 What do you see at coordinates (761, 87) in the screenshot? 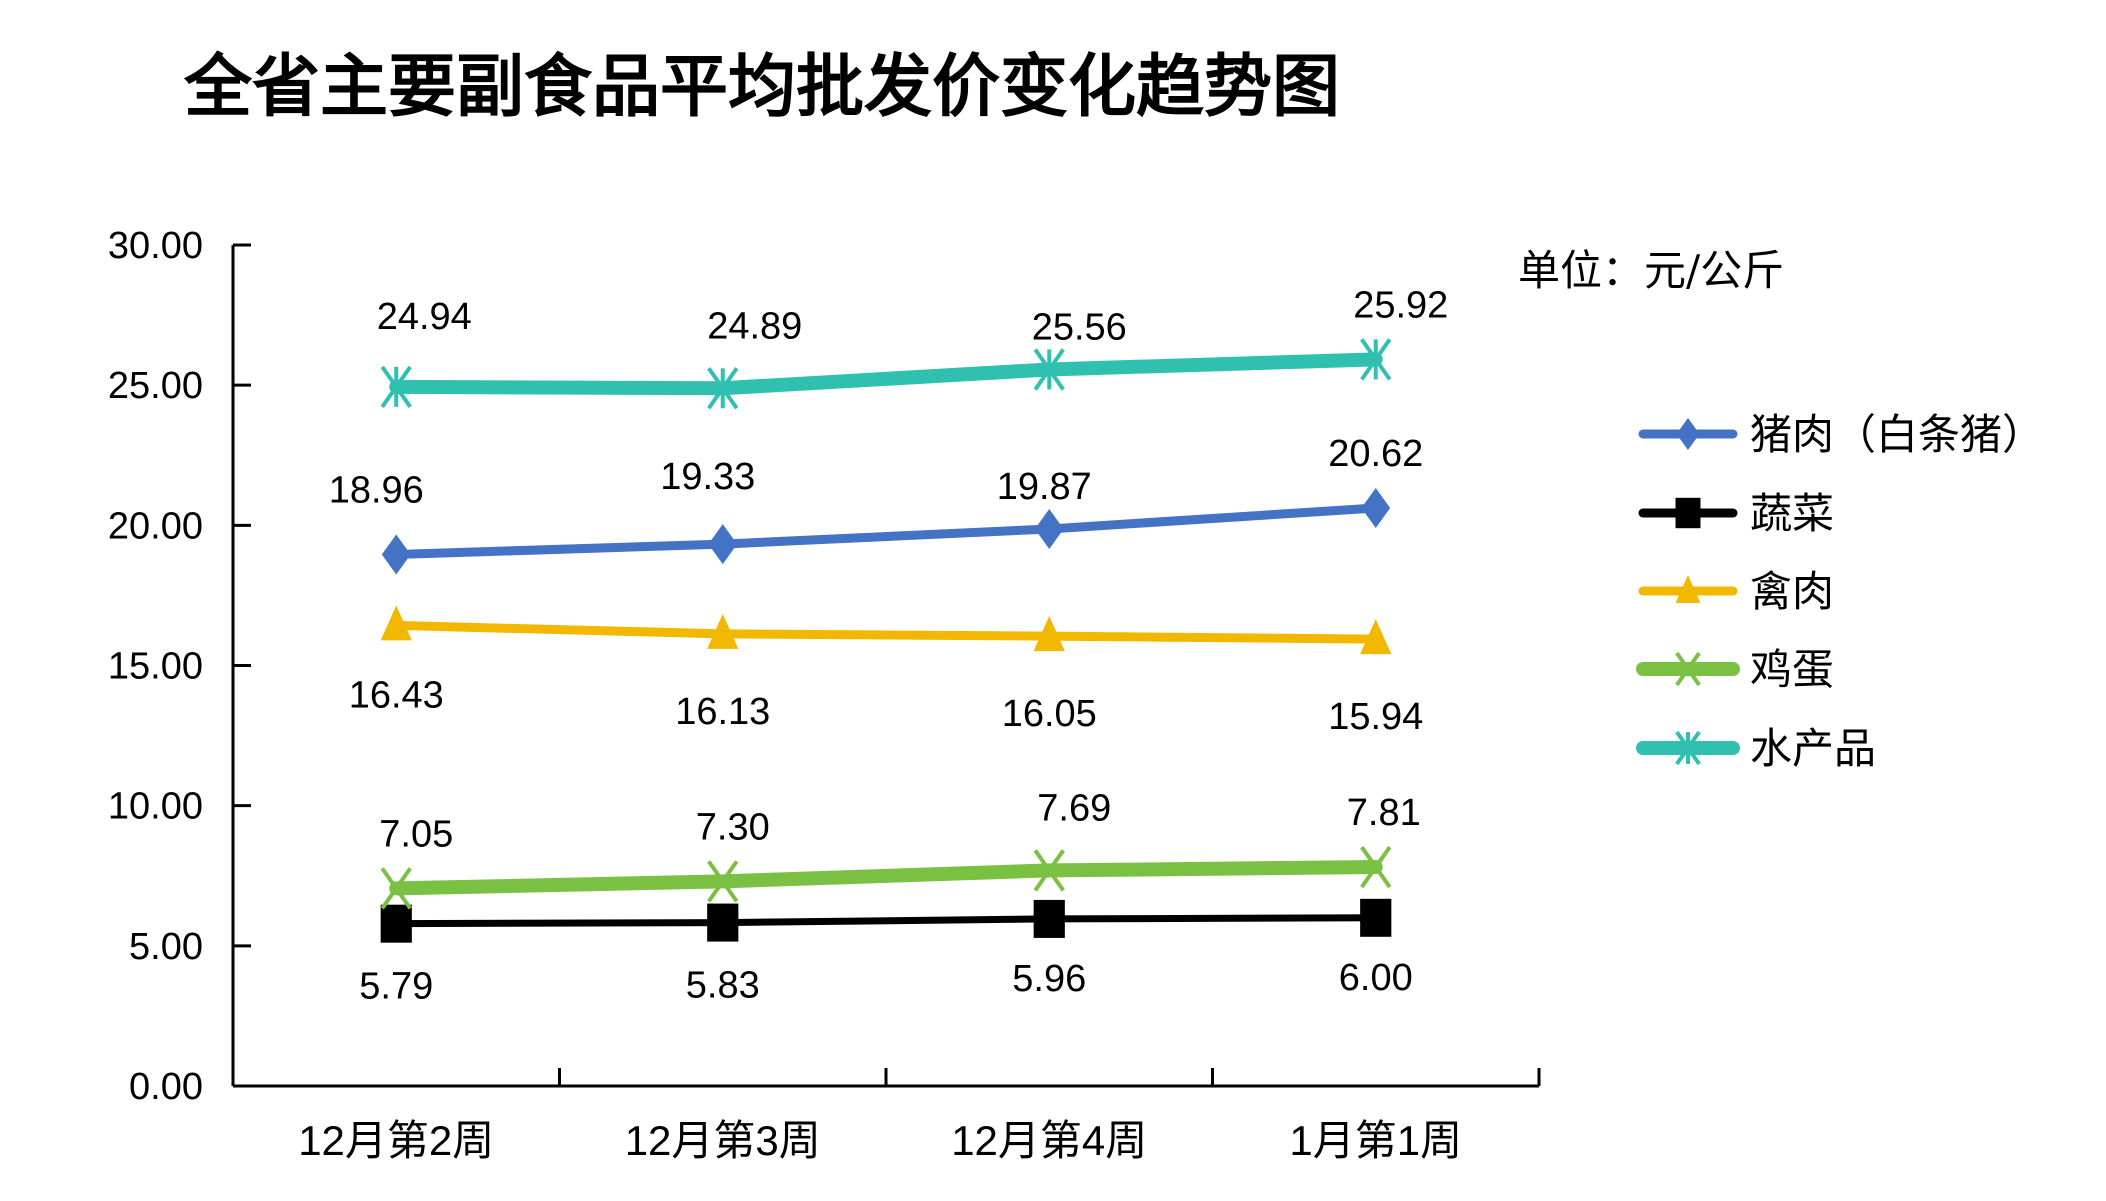
I see `chart-title: 全省主要副食品平均批发价变化趋势图` at bounding box center [761, 87].